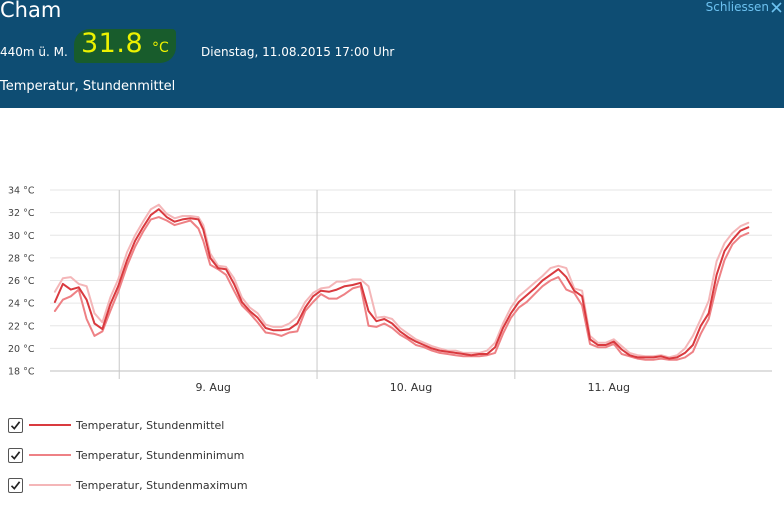 The width and height of the screenshot is (784, 508). I want to click on current-temperature-unit: °C, so click(160, 48).